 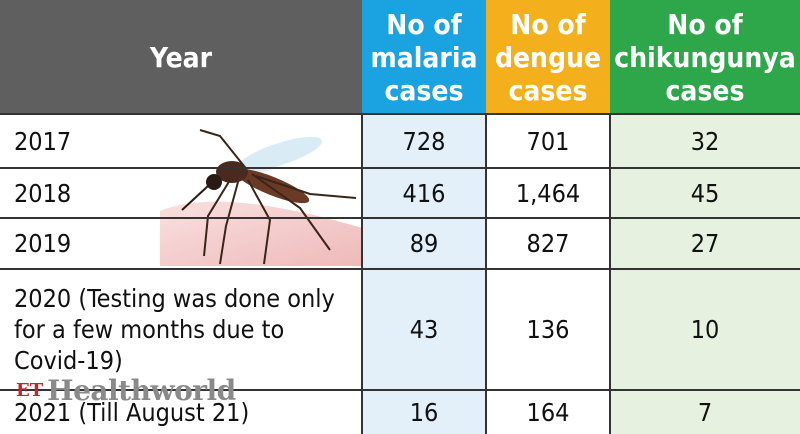 I want to click on row-chikungunya-value: 7, so click(x=705, y=412).